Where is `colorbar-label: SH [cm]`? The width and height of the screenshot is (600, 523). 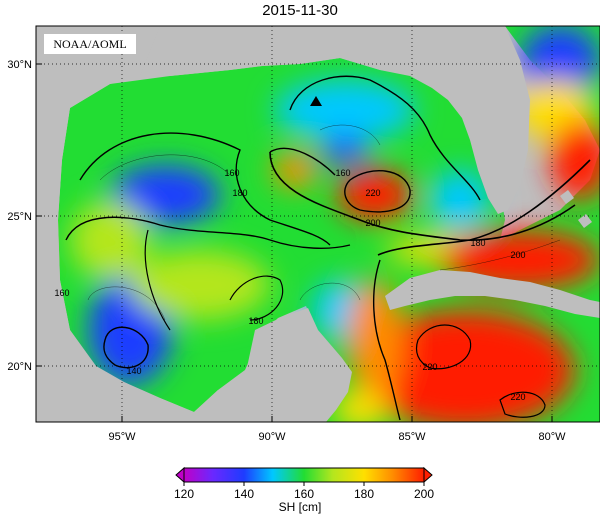 colorbar-label: SH [cm] is located at coordinates (300, 507).